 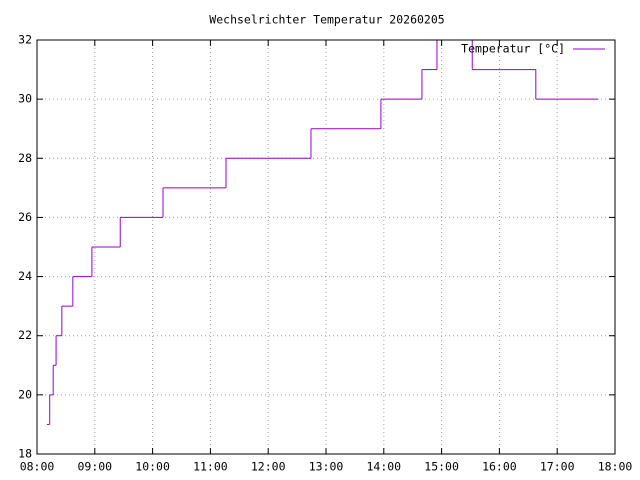 I want to click on y-tick-label: 22, so click(x=25, y=335).